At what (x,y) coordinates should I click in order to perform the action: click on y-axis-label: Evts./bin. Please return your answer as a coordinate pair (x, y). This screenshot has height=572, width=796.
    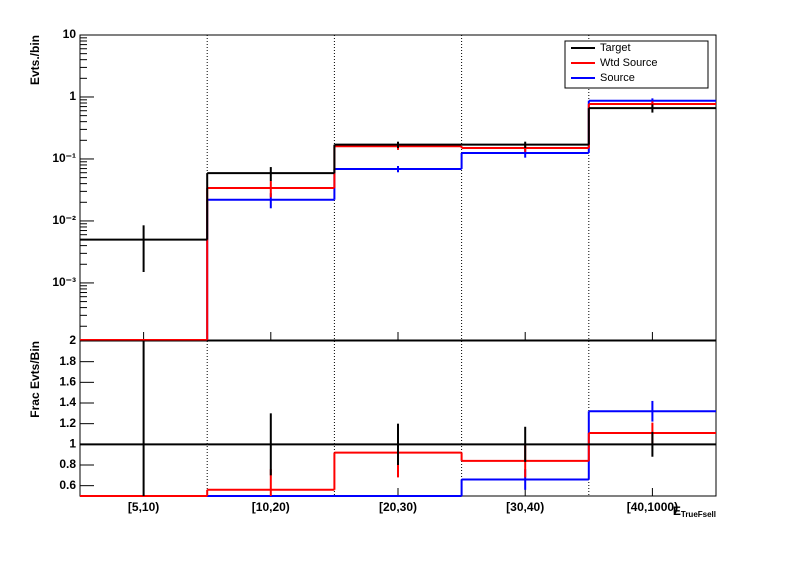
    Looking at the image, I should click on (35, 60).